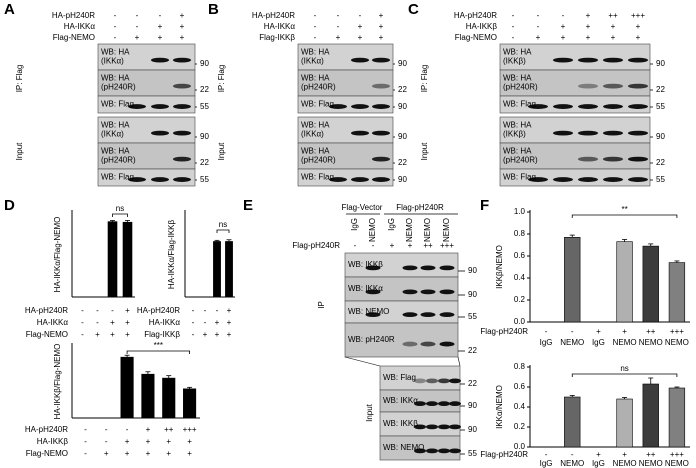 Image resolution: width=696 pixels, height=468 pixels. Describe the element at coordinates (402, 89) in the screenshot. I see `marker-label: 22` at that location.